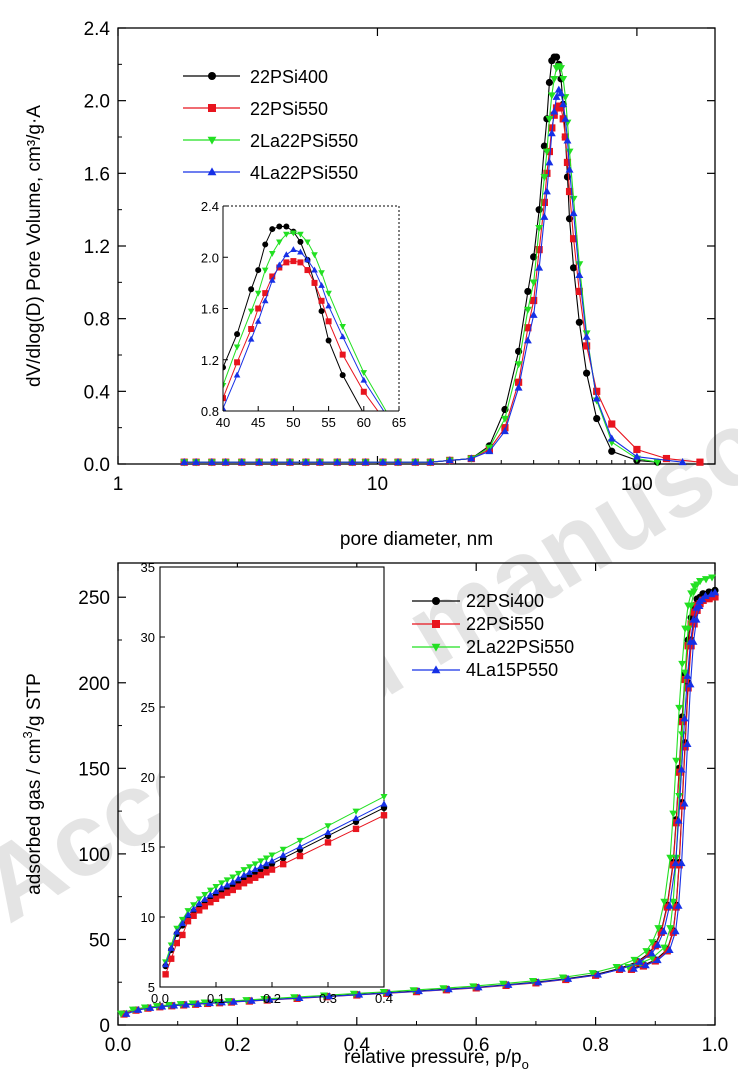 Image resolution: width=738 pixels, height=1077 pixels. What do you see at coordinates (505, 601) in the screenshot?
I see `iso-legend-label: 22PSi400` at bounding box center [505, 601].